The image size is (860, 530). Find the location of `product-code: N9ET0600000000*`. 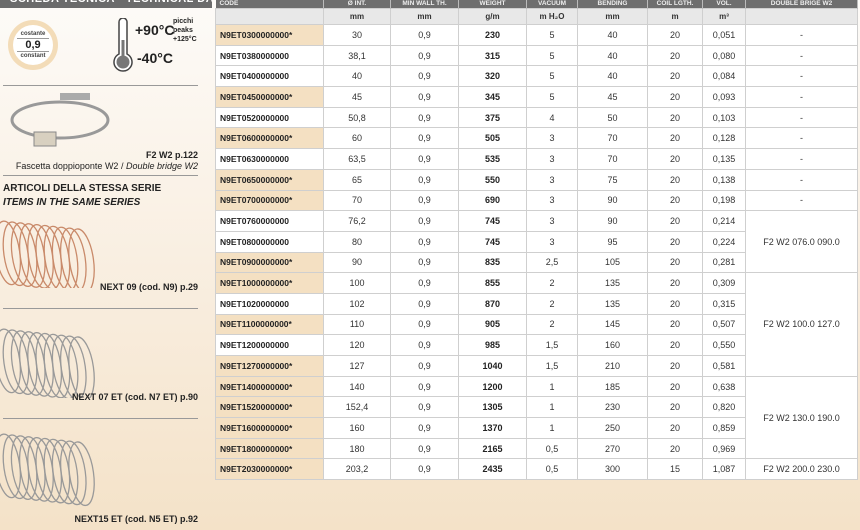

product-code: N9ET0600000000* is located at coordinates (269, 138).